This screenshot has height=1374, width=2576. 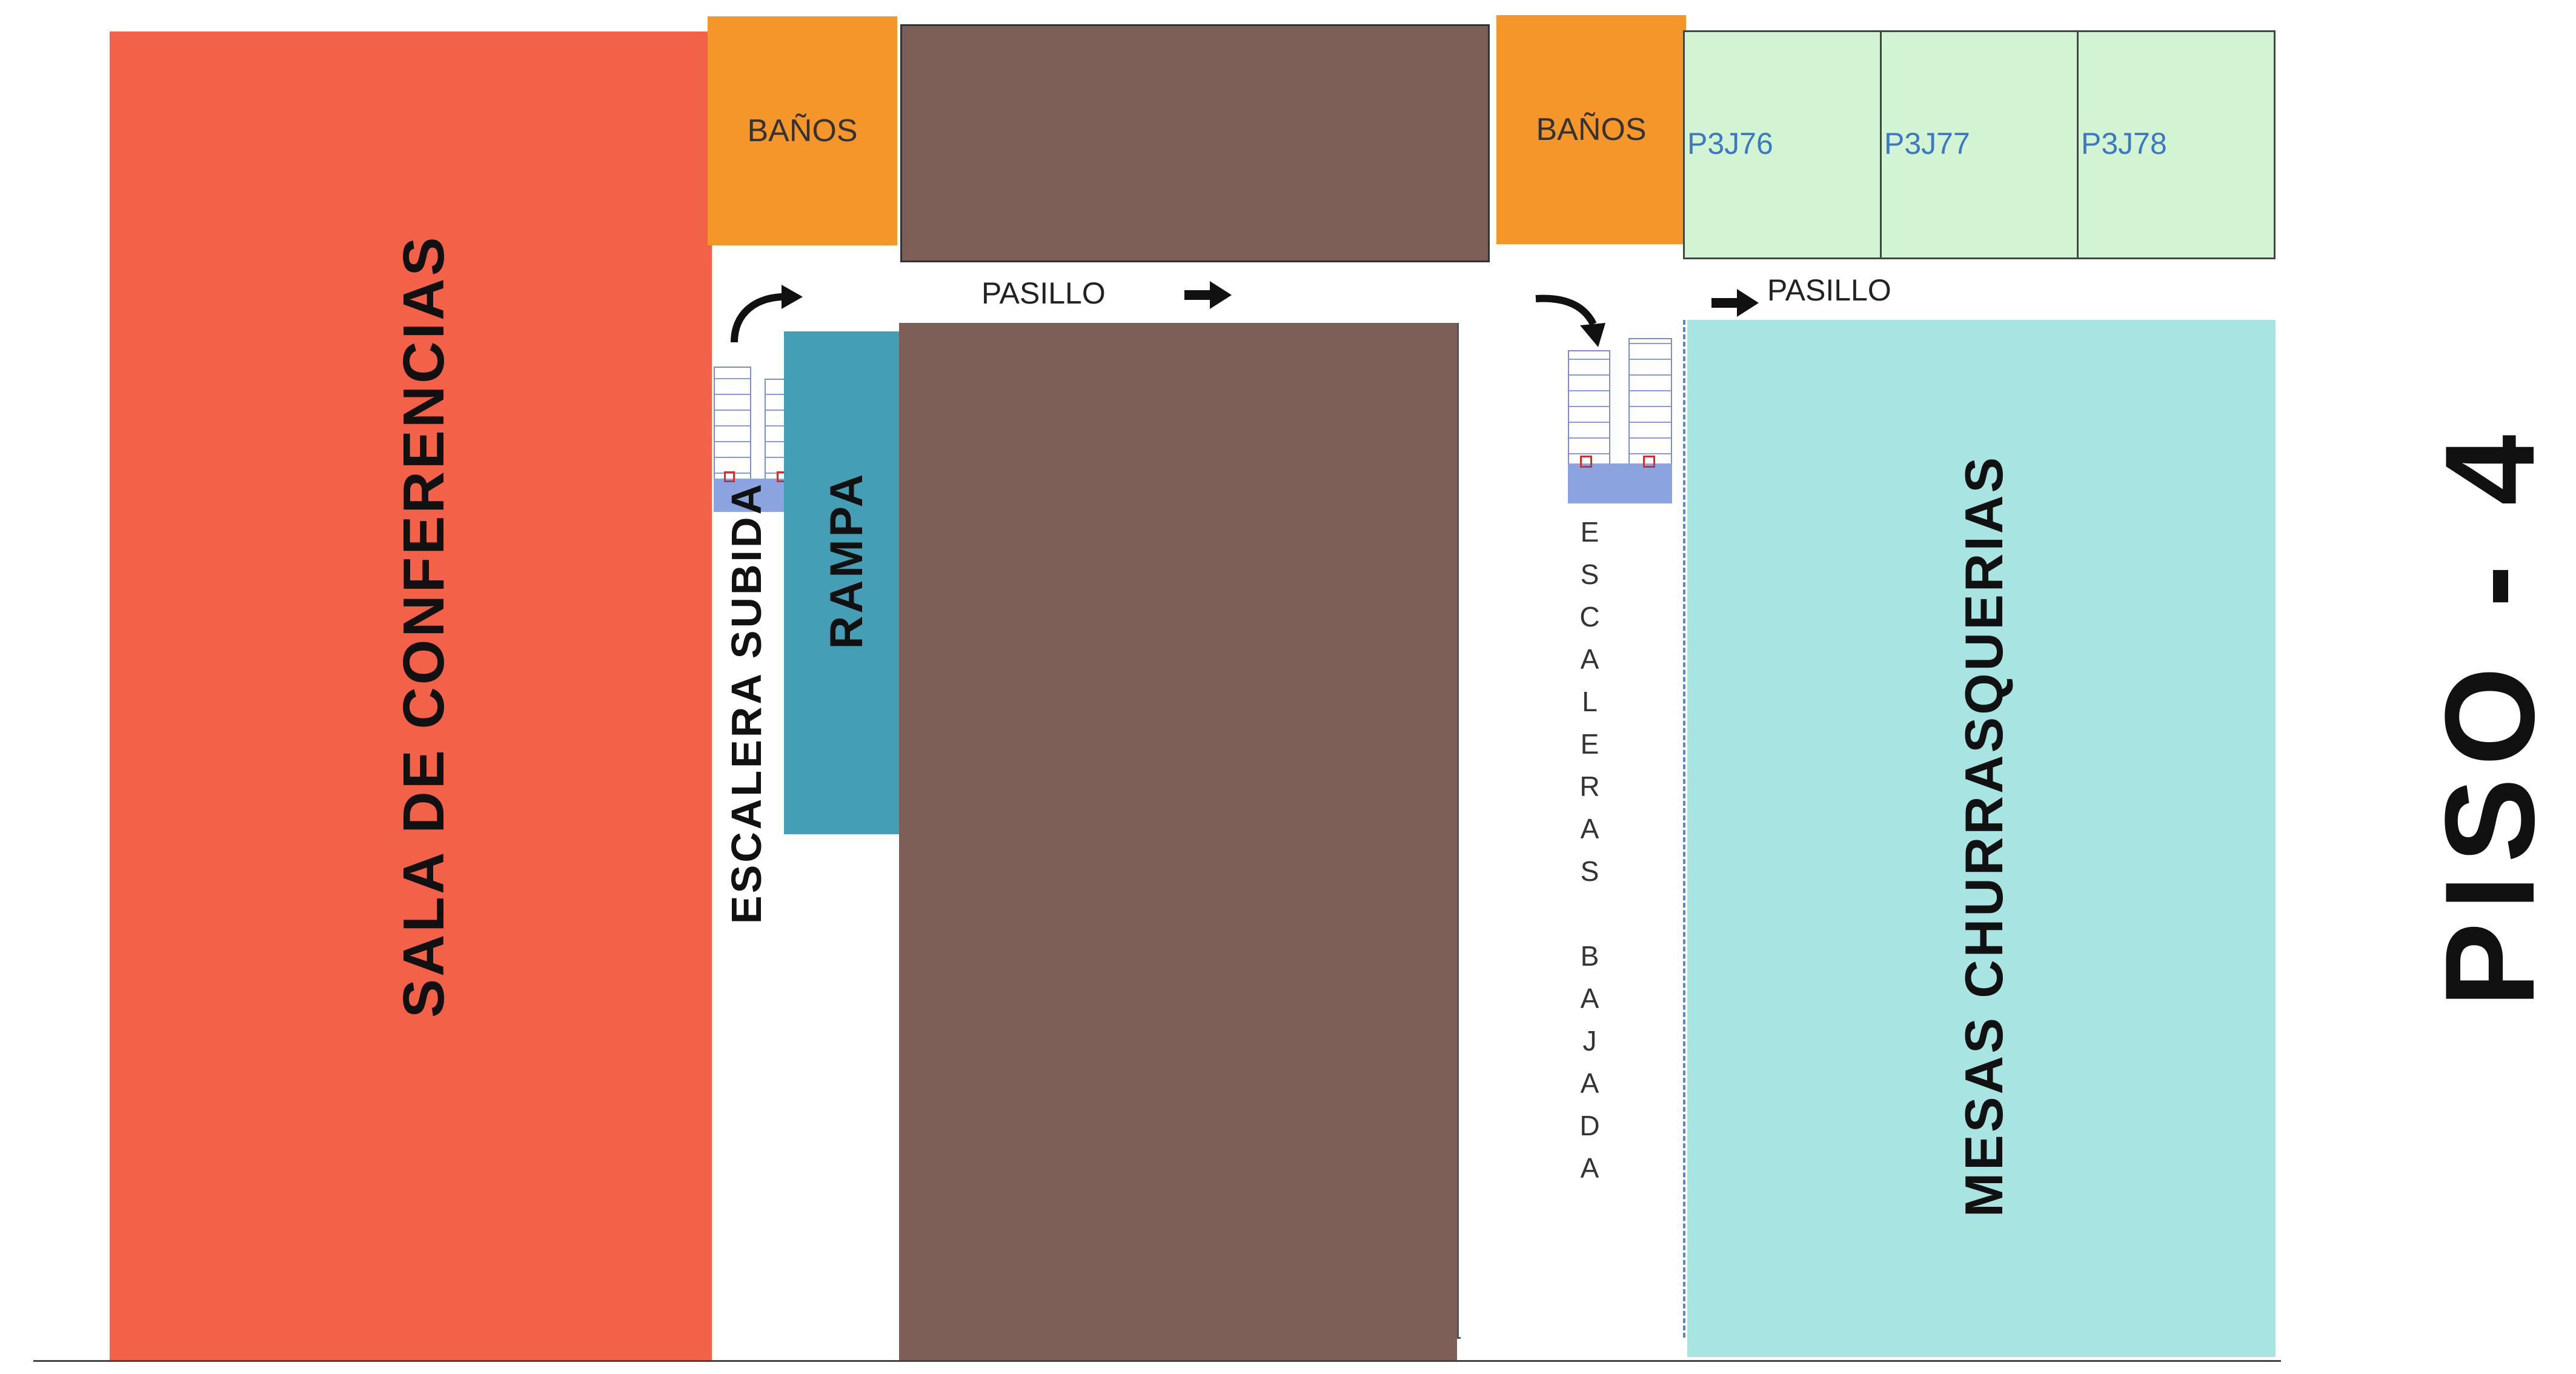 I want to click on shop-label: P3J76, so click(x=1730, y=144).